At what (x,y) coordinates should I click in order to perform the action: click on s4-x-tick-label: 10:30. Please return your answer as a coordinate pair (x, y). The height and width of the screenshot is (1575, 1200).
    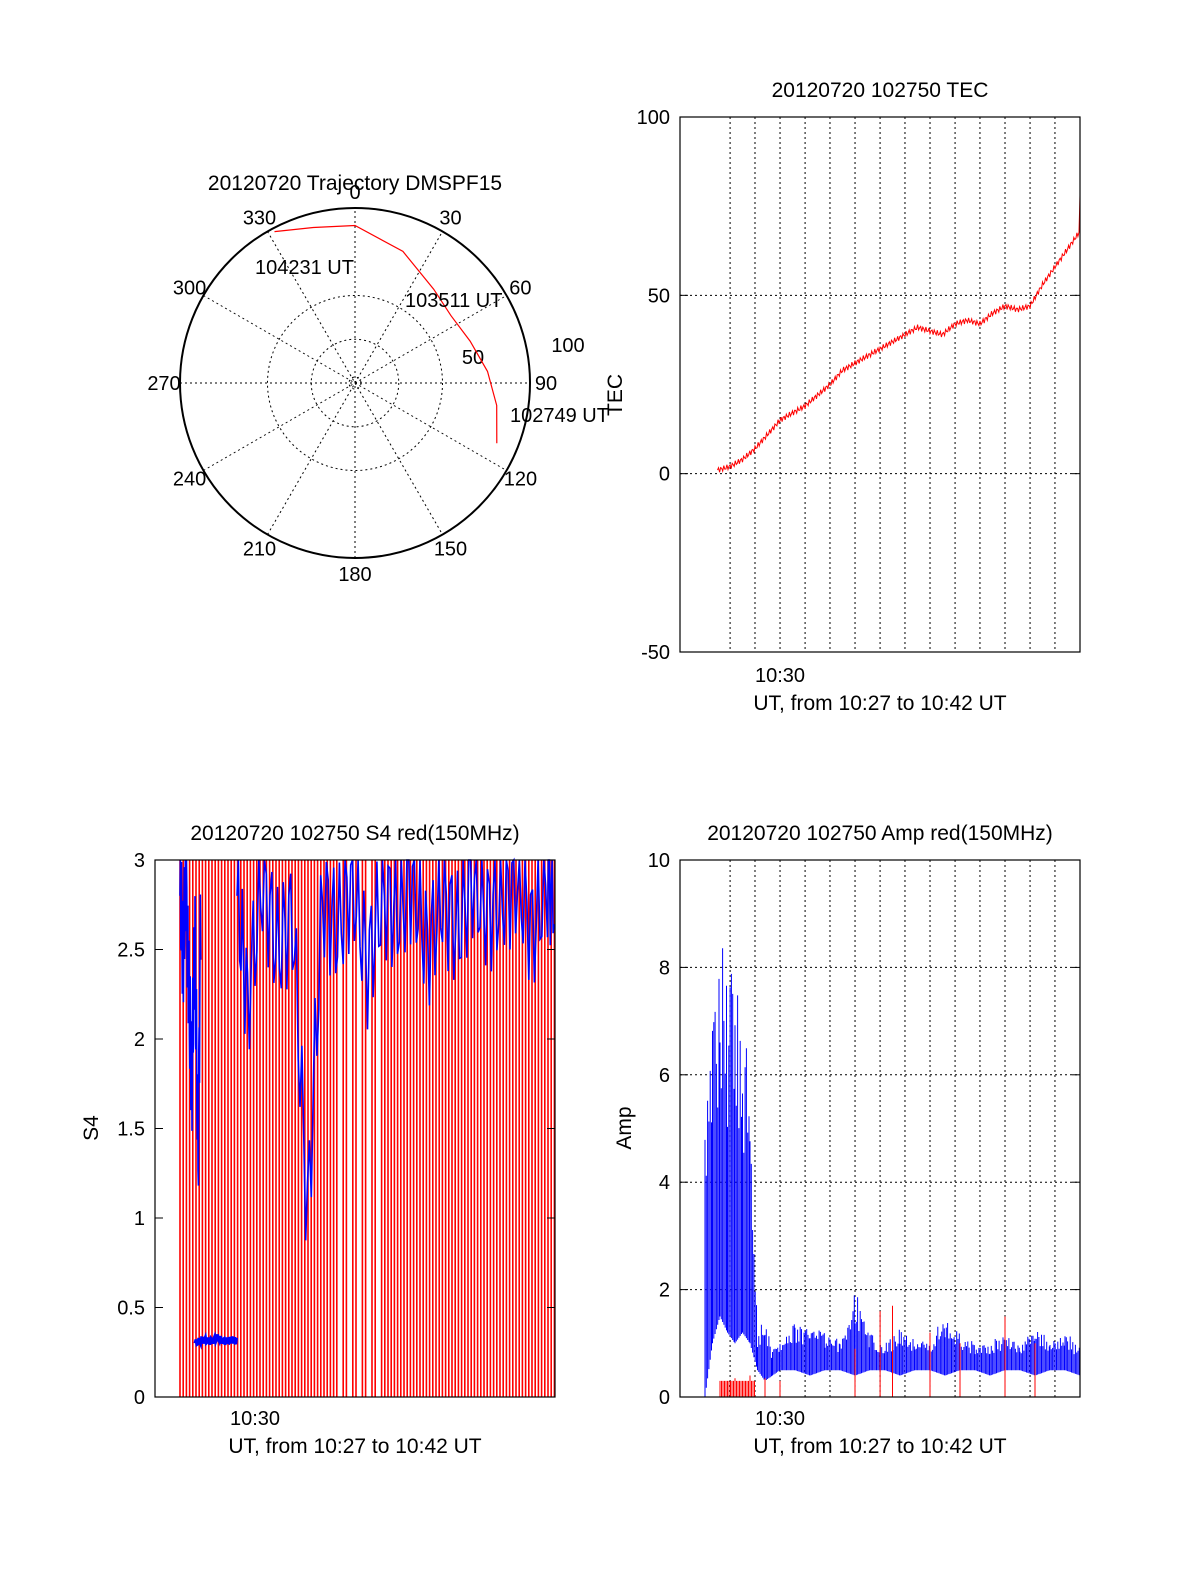
    Looking at the image, I should click on (255, 1419).